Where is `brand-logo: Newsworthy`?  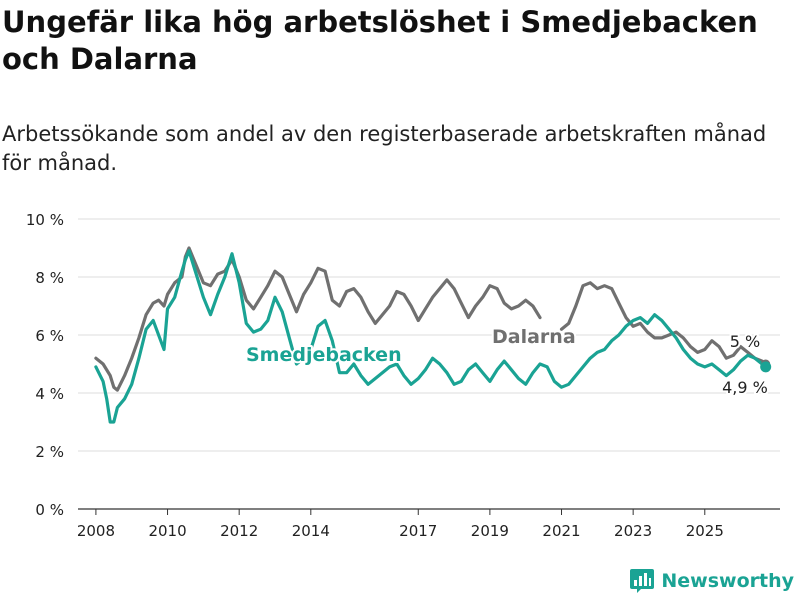 brand-logo: Newsworthy is located at coordinates (711, 581).